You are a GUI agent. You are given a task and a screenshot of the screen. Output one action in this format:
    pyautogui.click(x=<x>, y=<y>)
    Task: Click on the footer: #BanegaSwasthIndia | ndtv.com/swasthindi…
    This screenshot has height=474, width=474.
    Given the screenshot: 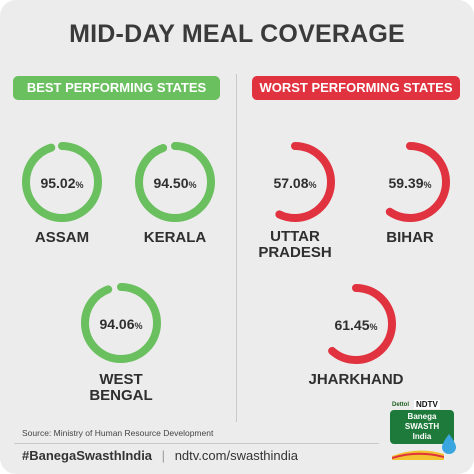 What is the action you would take?
    pyautogui.click(x=160, y=455)
    